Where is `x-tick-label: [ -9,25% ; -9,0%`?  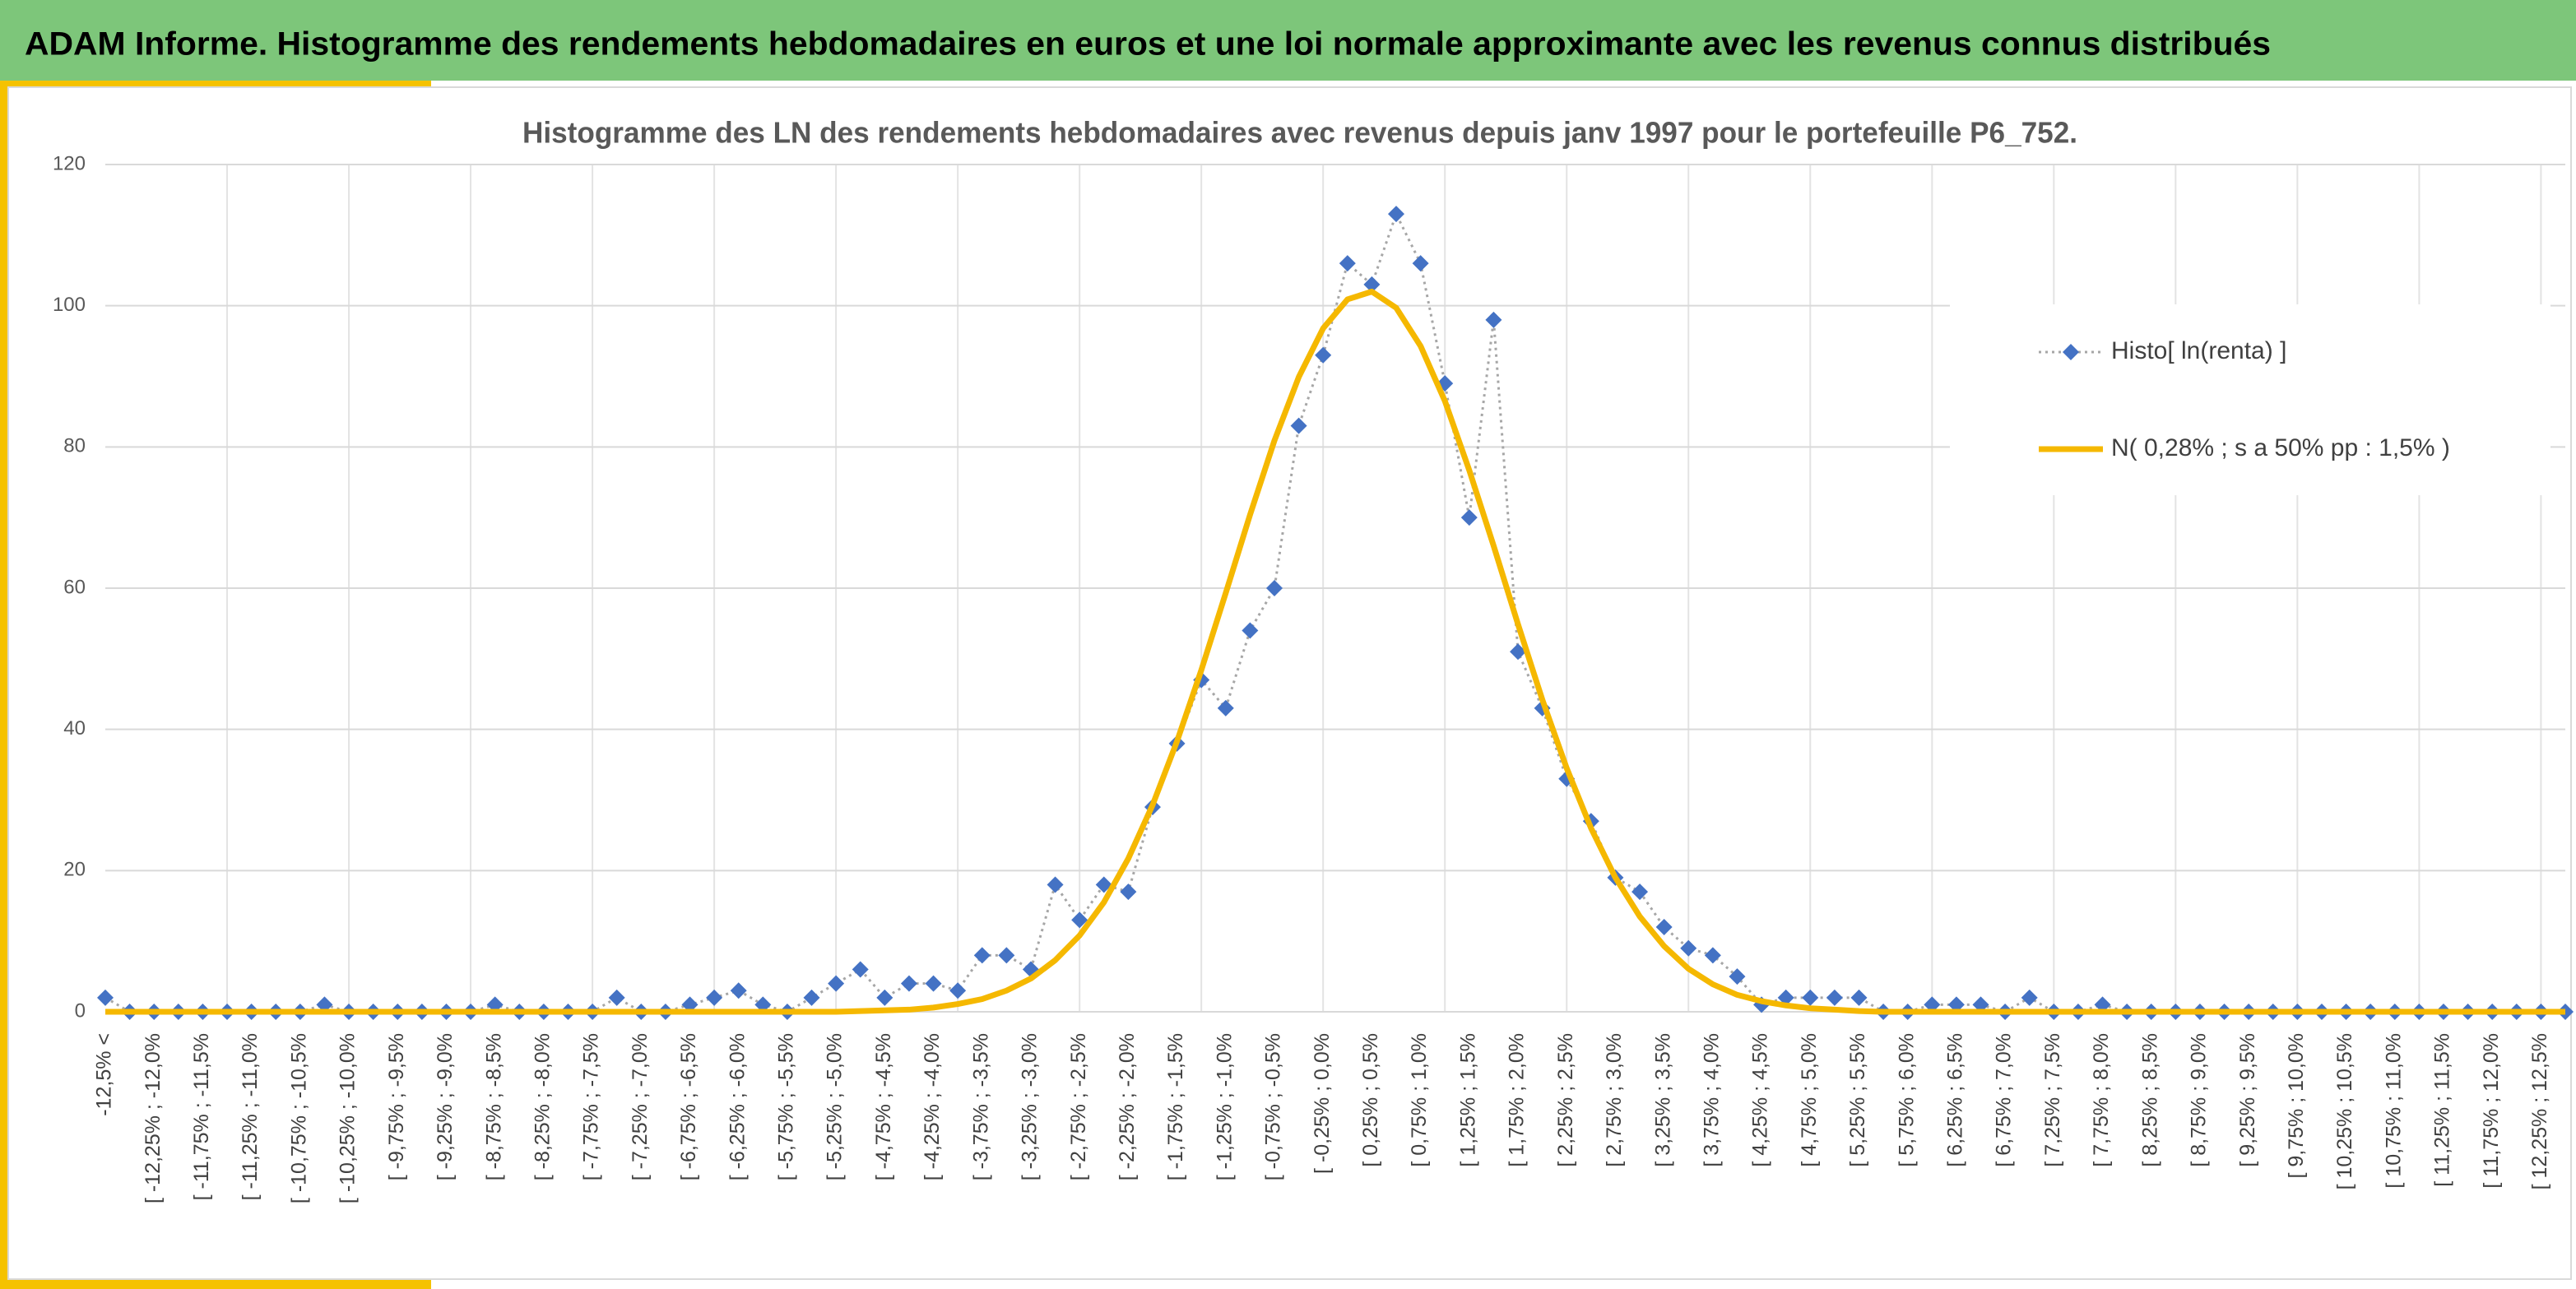
x-tick-label: [ -9,25% ; -9,0% is located at coordinates (446, 1106).